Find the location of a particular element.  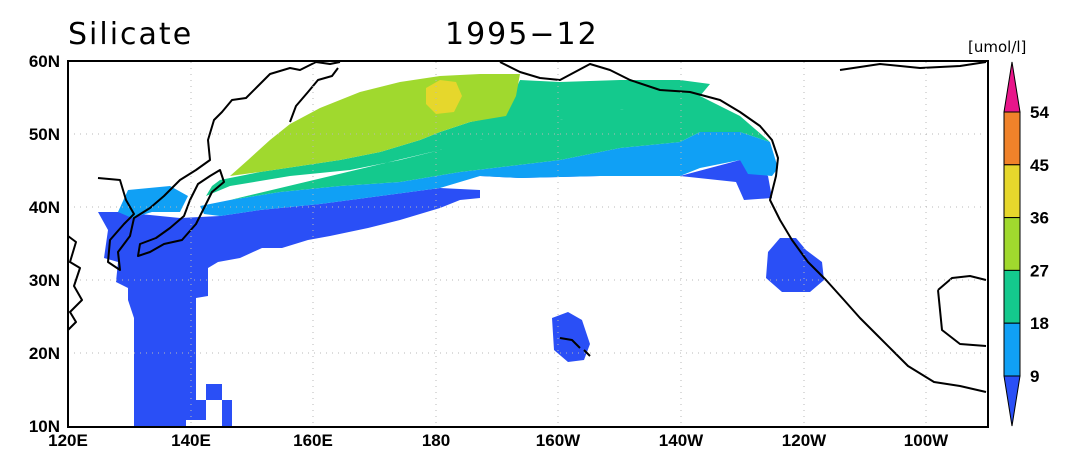

x-tick-label: 160E is located at coordinates (313, 440).